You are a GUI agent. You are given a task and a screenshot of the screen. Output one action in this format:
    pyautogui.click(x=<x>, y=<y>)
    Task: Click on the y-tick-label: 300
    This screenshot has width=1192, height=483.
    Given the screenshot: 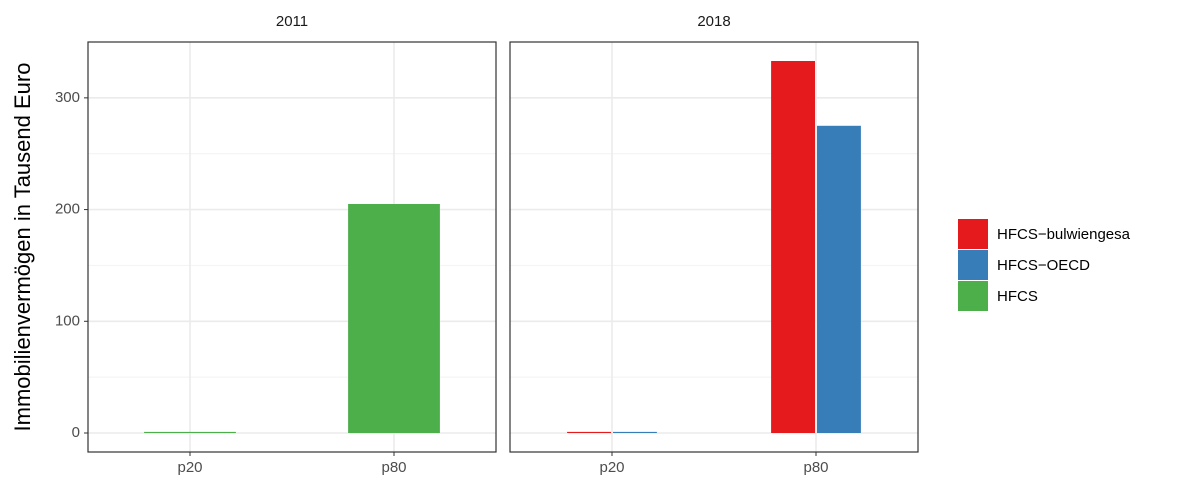 What is the action you would take?
    pyautogui.click(x=67, y=97)
    